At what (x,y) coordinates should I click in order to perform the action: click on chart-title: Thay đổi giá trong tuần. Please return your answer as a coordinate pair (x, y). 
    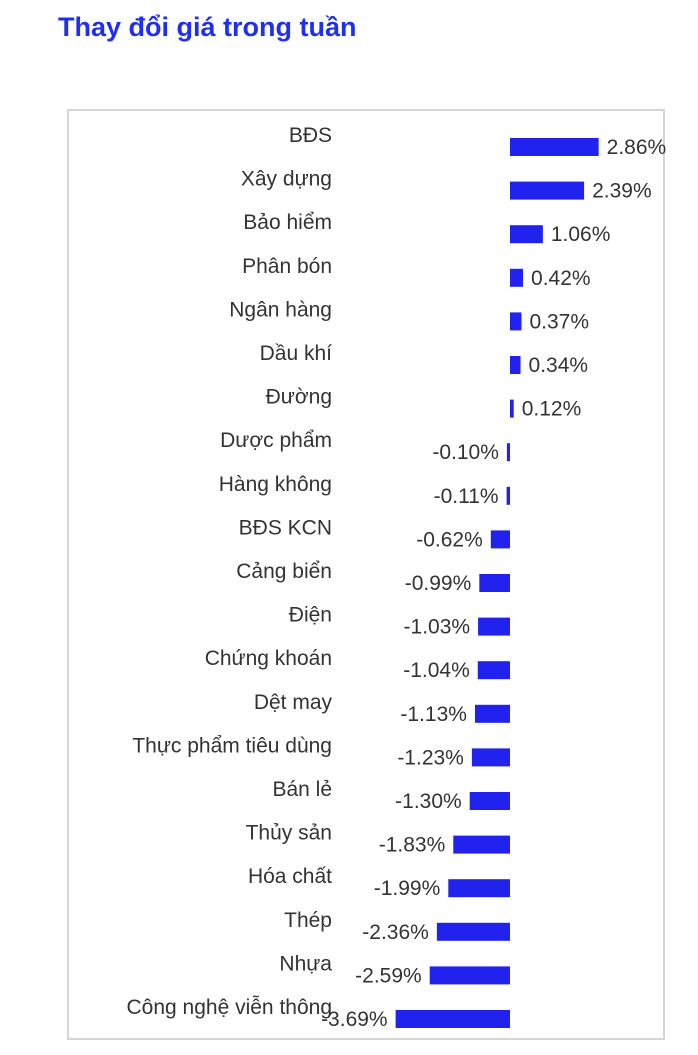
    Looking at the image, I should click on (207, 27).